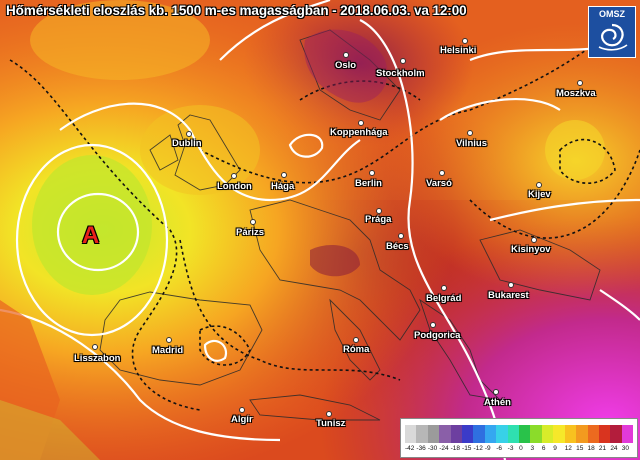  I want to click on high-pressure-label: A, so click(91, 235).